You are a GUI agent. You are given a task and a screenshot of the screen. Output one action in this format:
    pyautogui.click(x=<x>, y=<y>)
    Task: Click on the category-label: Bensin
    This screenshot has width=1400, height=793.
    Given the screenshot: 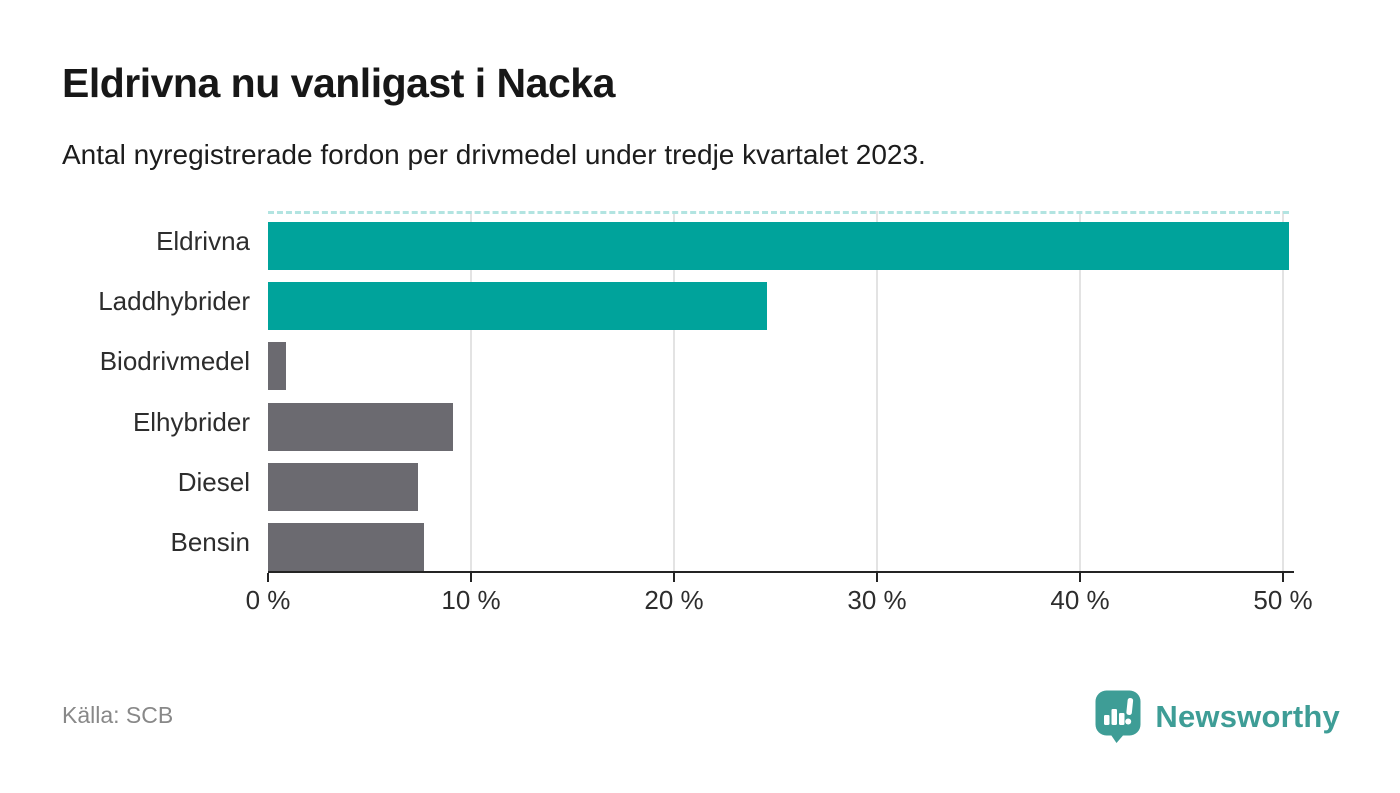 What is the action you would take?
    pyautogui.click(x=210, y=541)
    